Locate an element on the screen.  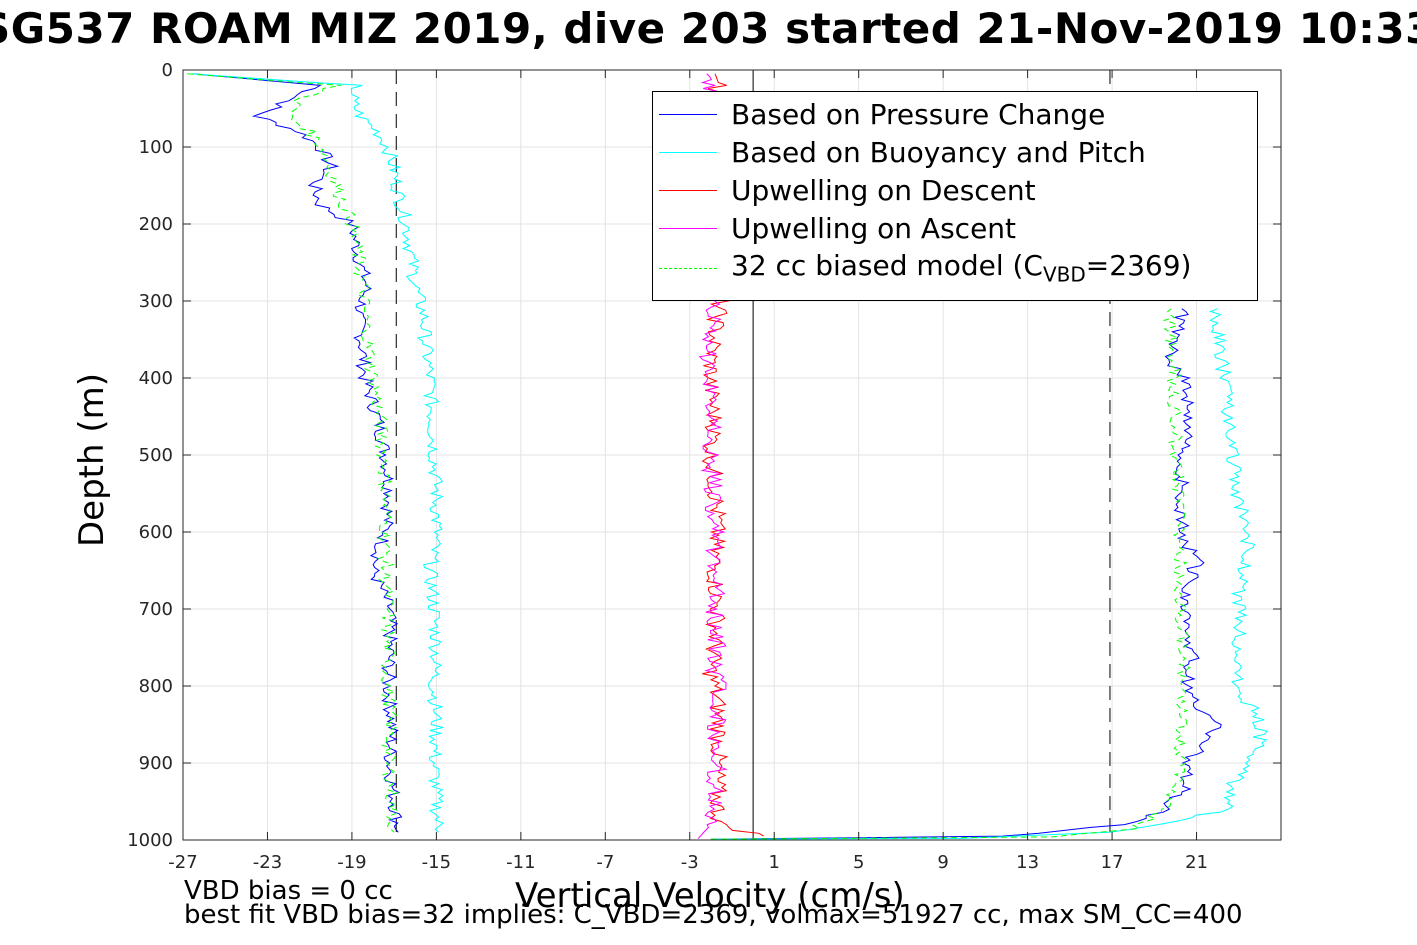
legend-label: Upwelling on Ascent is located at coordinates (874, 228).